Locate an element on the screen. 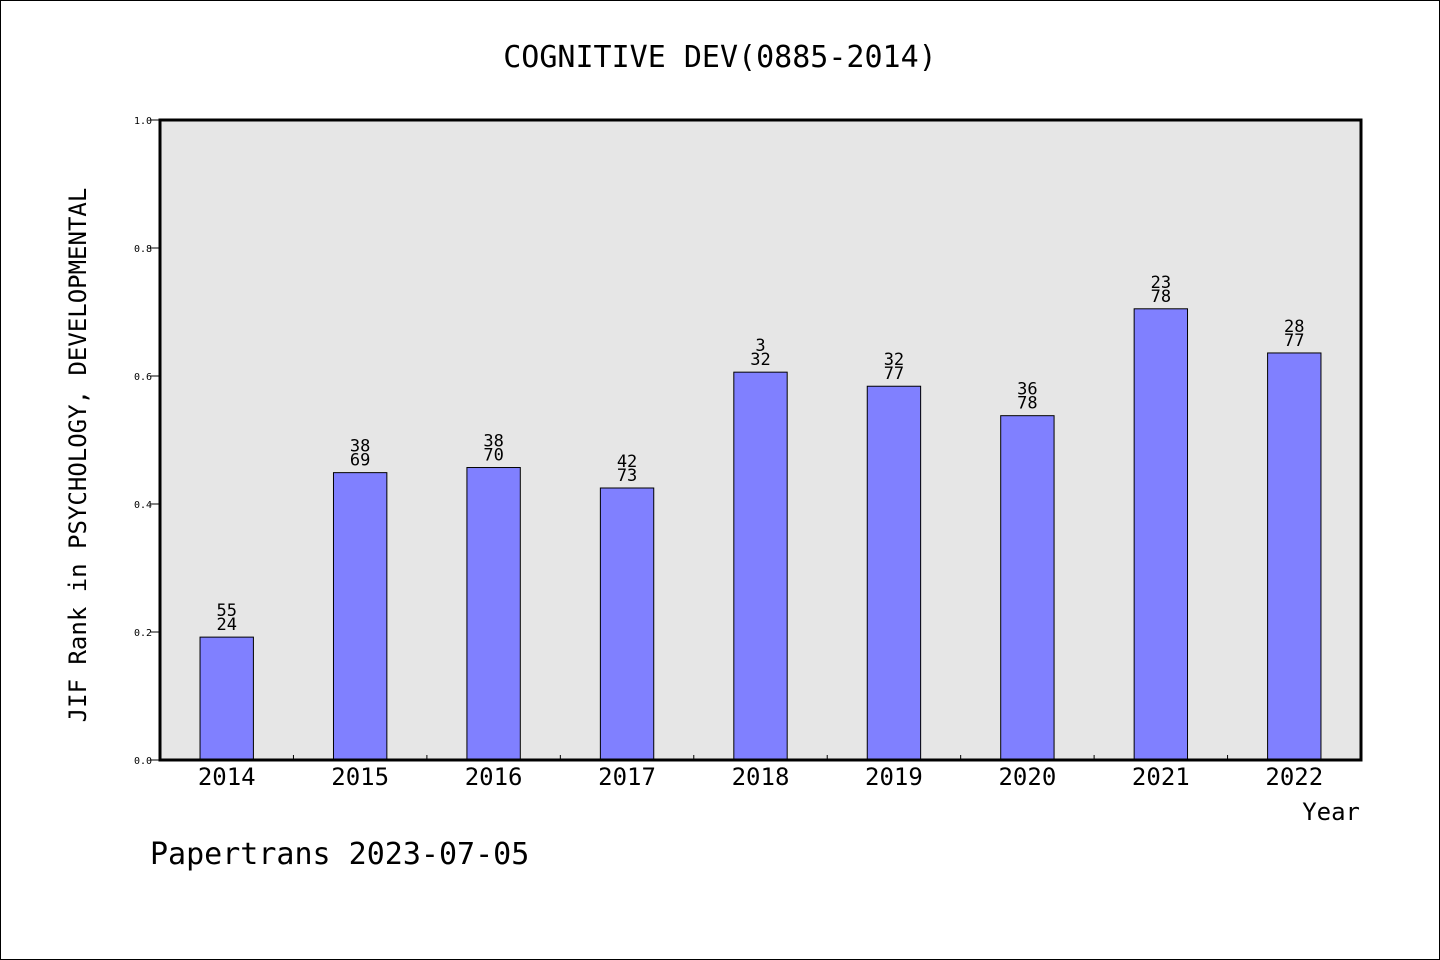 The width and height of the screenshot is (1440, 960). bar-2019 is located at coordinates (894, 573).